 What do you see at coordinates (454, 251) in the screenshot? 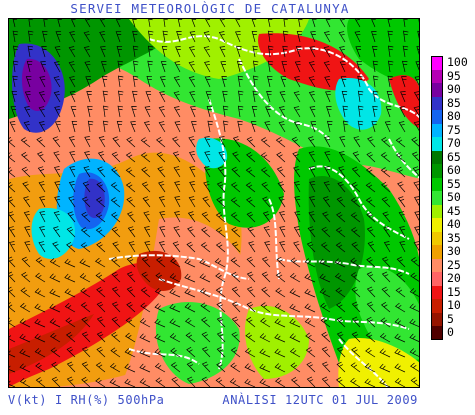
I see `legend-label: 30` at bounding box center [454, 251].